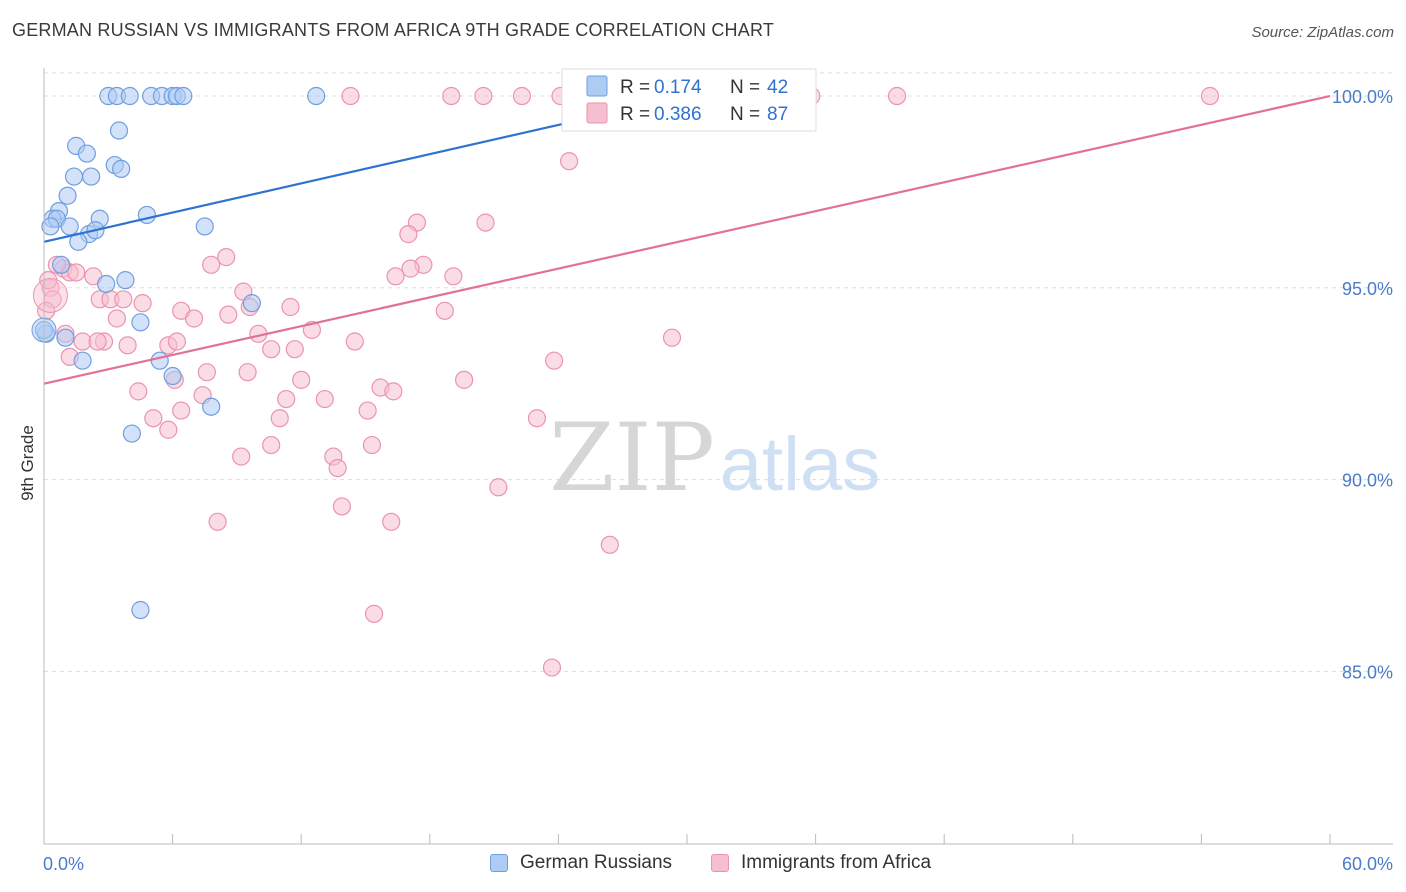  Describe the element at coordinates (678, 87) in the screenshot. I see `legend-r-value: 0.174` at that location.